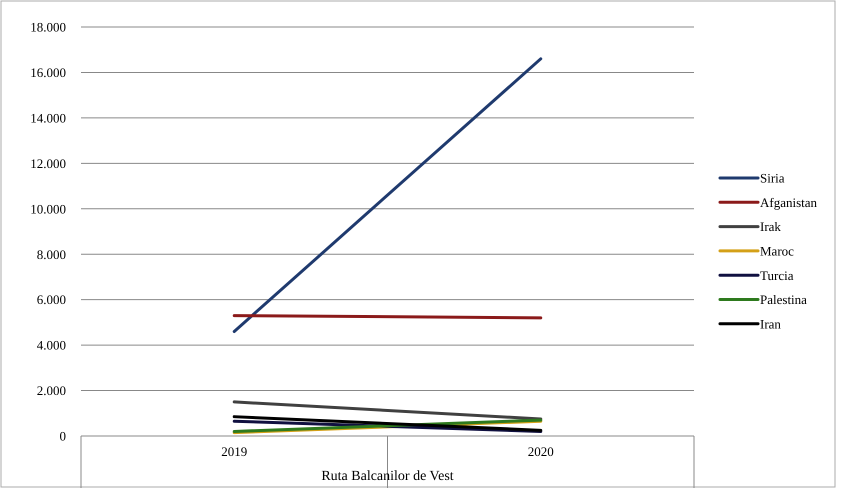 Image resolution: width=842 pixels, height=488 pixels. I want to click on y-tick-label: 8.000, so click(51, 254).